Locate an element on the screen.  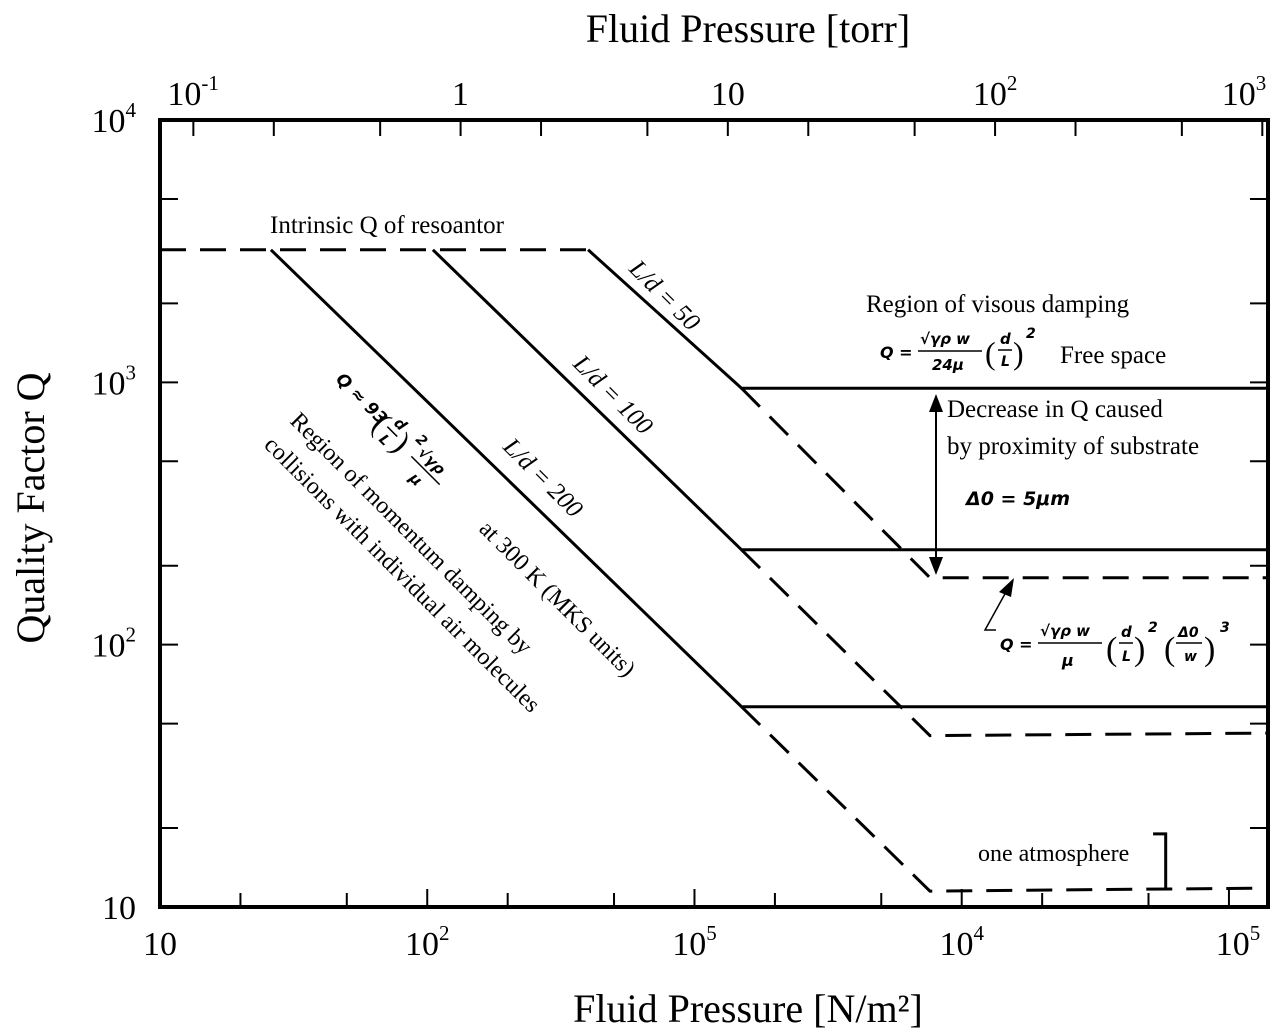
substrate-formula-denominator: μ is located at coordinates (1067, 660).